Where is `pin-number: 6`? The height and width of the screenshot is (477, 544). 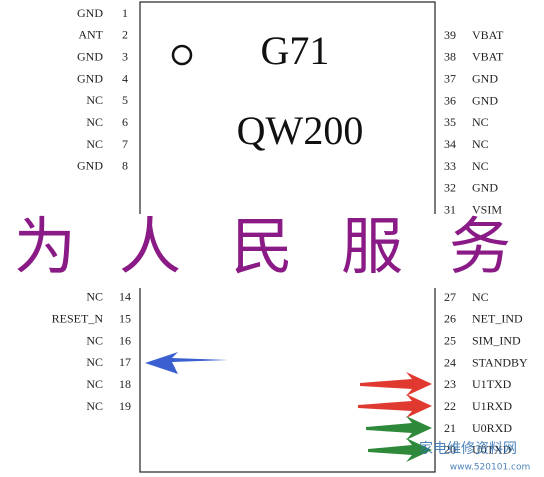
pin-number: 6 is located at coordinates (125, 122).